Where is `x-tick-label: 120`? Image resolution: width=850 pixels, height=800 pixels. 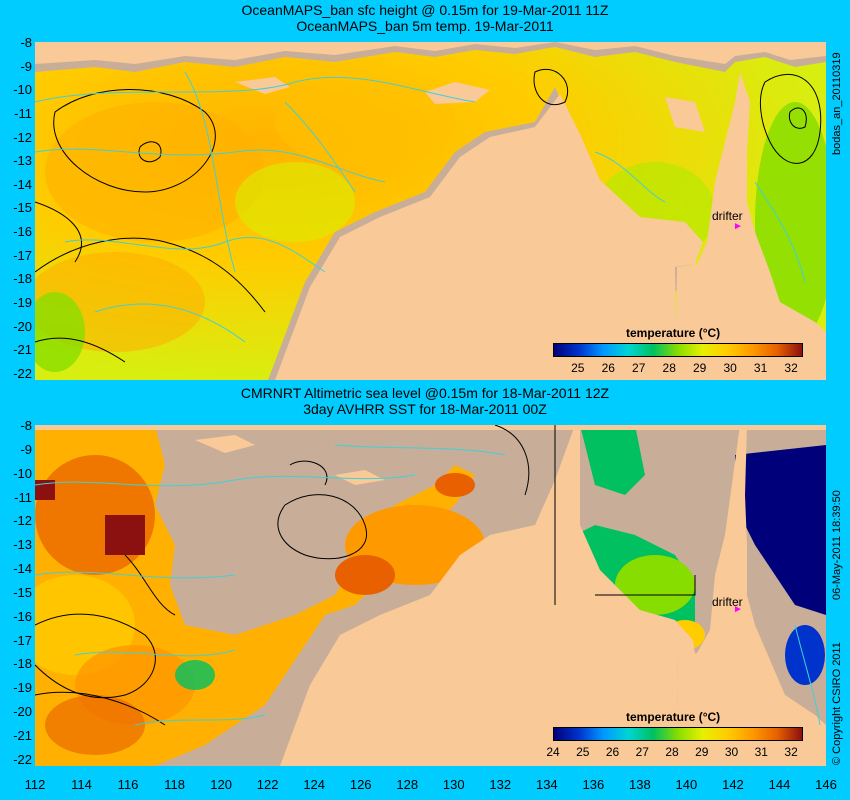 x-tick-label: 120 is located at coordinates (221, 784).